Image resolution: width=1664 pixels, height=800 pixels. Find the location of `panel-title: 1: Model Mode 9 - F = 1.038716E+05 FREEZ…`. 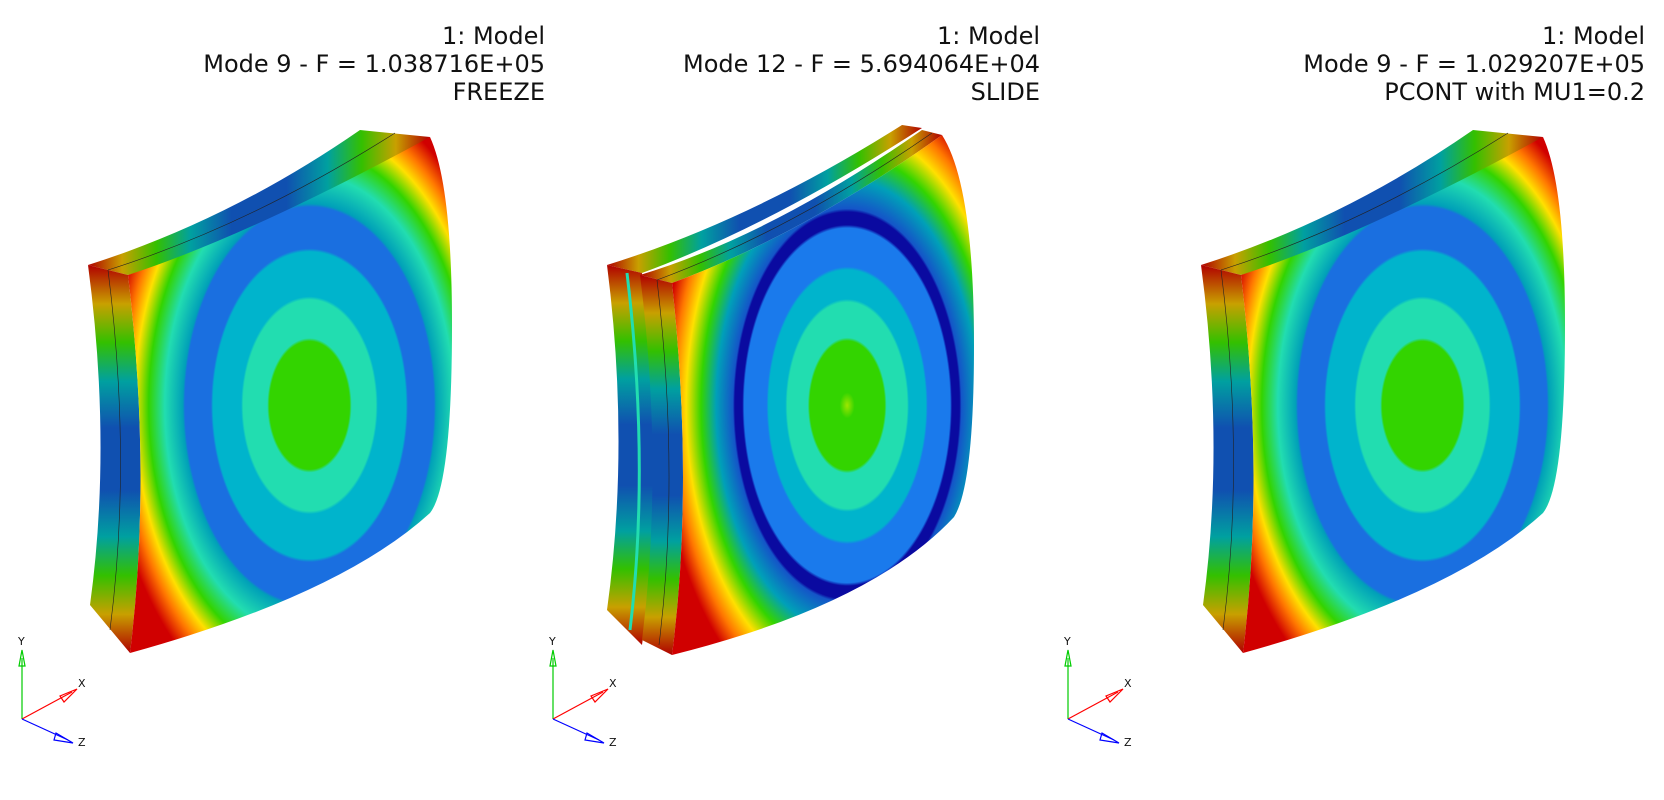

panel-title: 1: Model Mode 9 - F = 1.038716E+05 FREEZ… is located at coordinates (272, 64).